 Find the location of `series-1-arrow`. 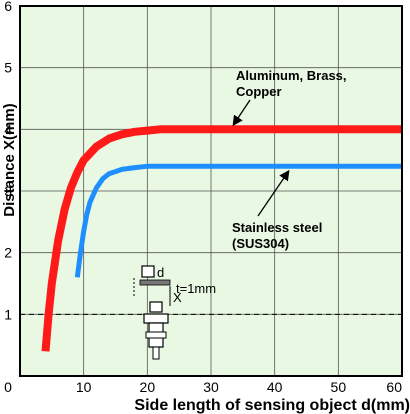

series-1-arrow is located at coordinates (241, 113).